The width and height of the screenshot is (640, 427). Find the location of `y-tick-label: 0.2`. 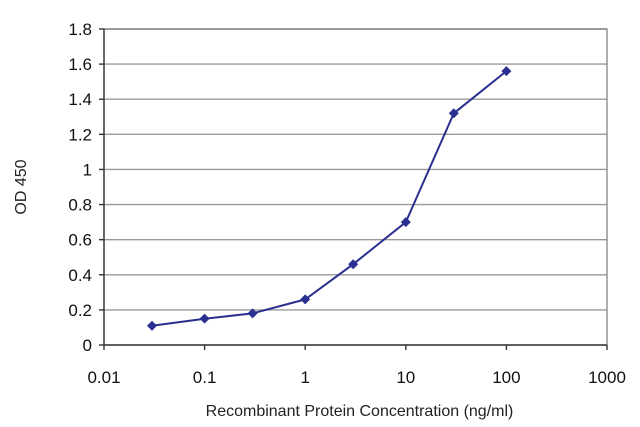

y-tick-label: 0.2 is located at coordinates (80, 310).